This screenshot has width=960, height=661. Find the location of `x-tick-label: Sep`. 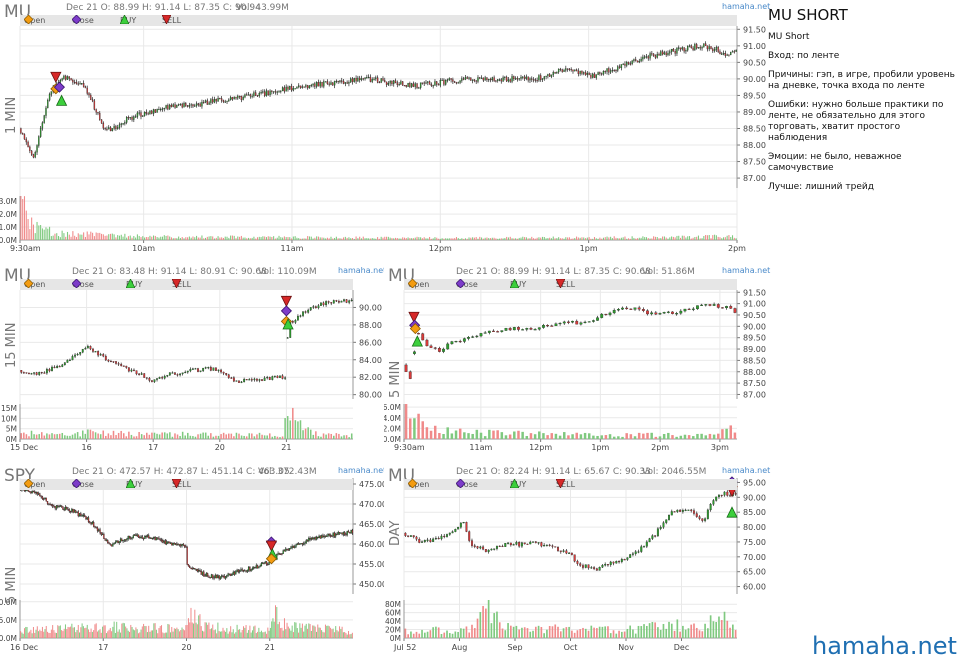

x-tick-label: Sep is located at coordinates (514, 647).